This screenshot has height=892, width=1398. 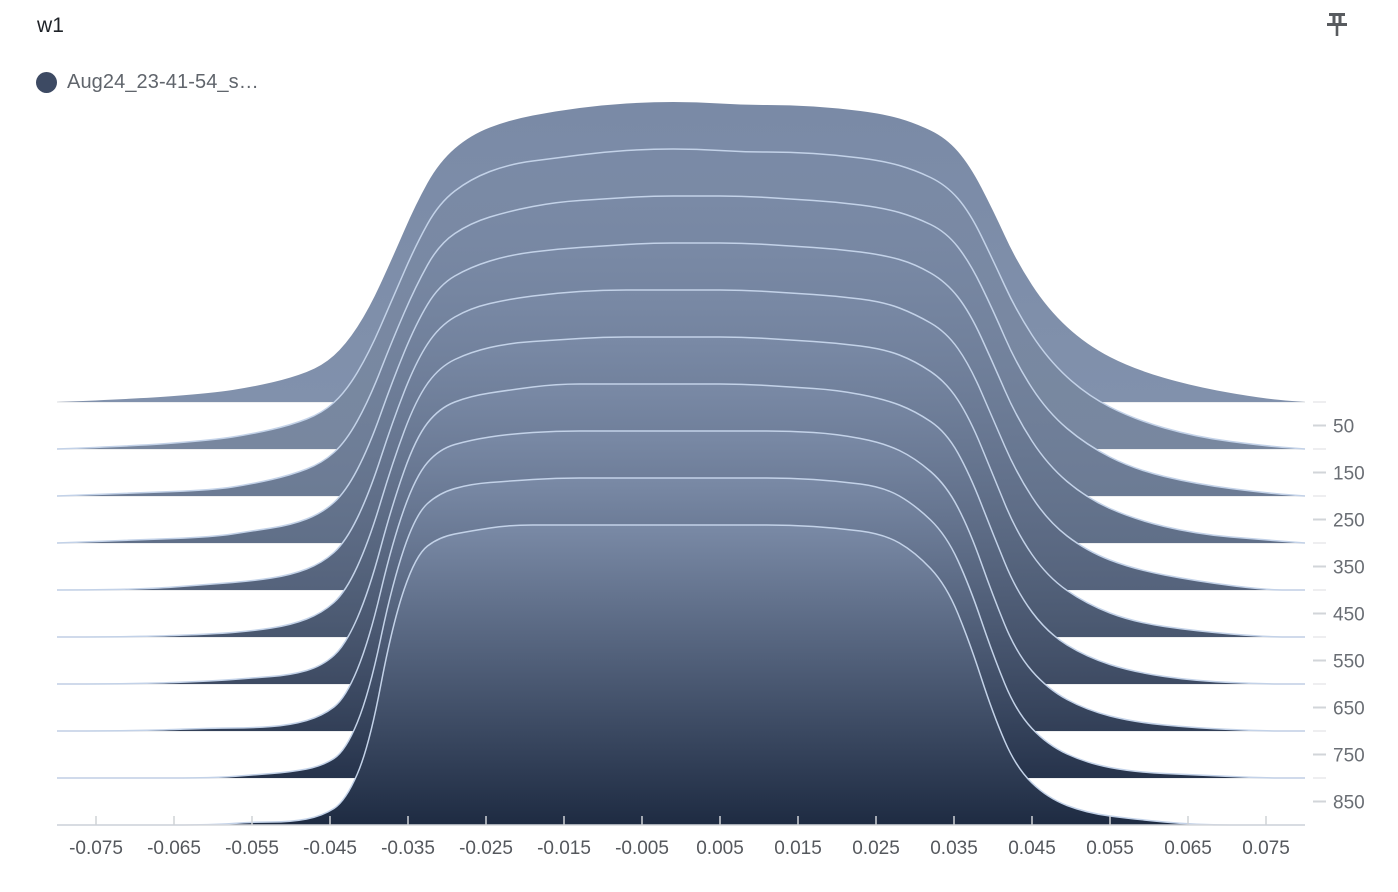 What do you see at coordinates (1349, 615) in the screenshot?
I see `y-tick-label: 450` at bounding box center [1349, 615].